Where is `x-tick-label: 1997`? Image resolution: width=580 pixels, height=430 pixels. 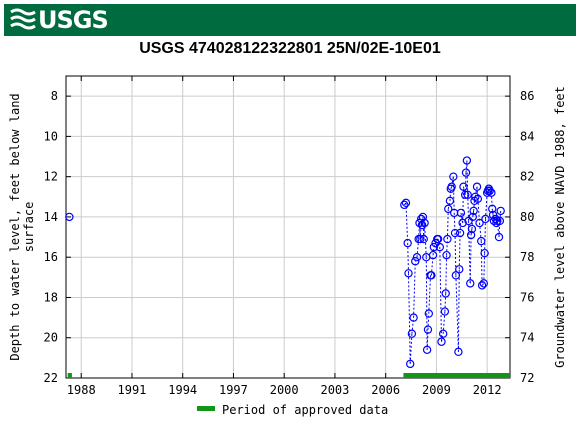 x-tick-label: 1997 is located at coordinates (233, 390).